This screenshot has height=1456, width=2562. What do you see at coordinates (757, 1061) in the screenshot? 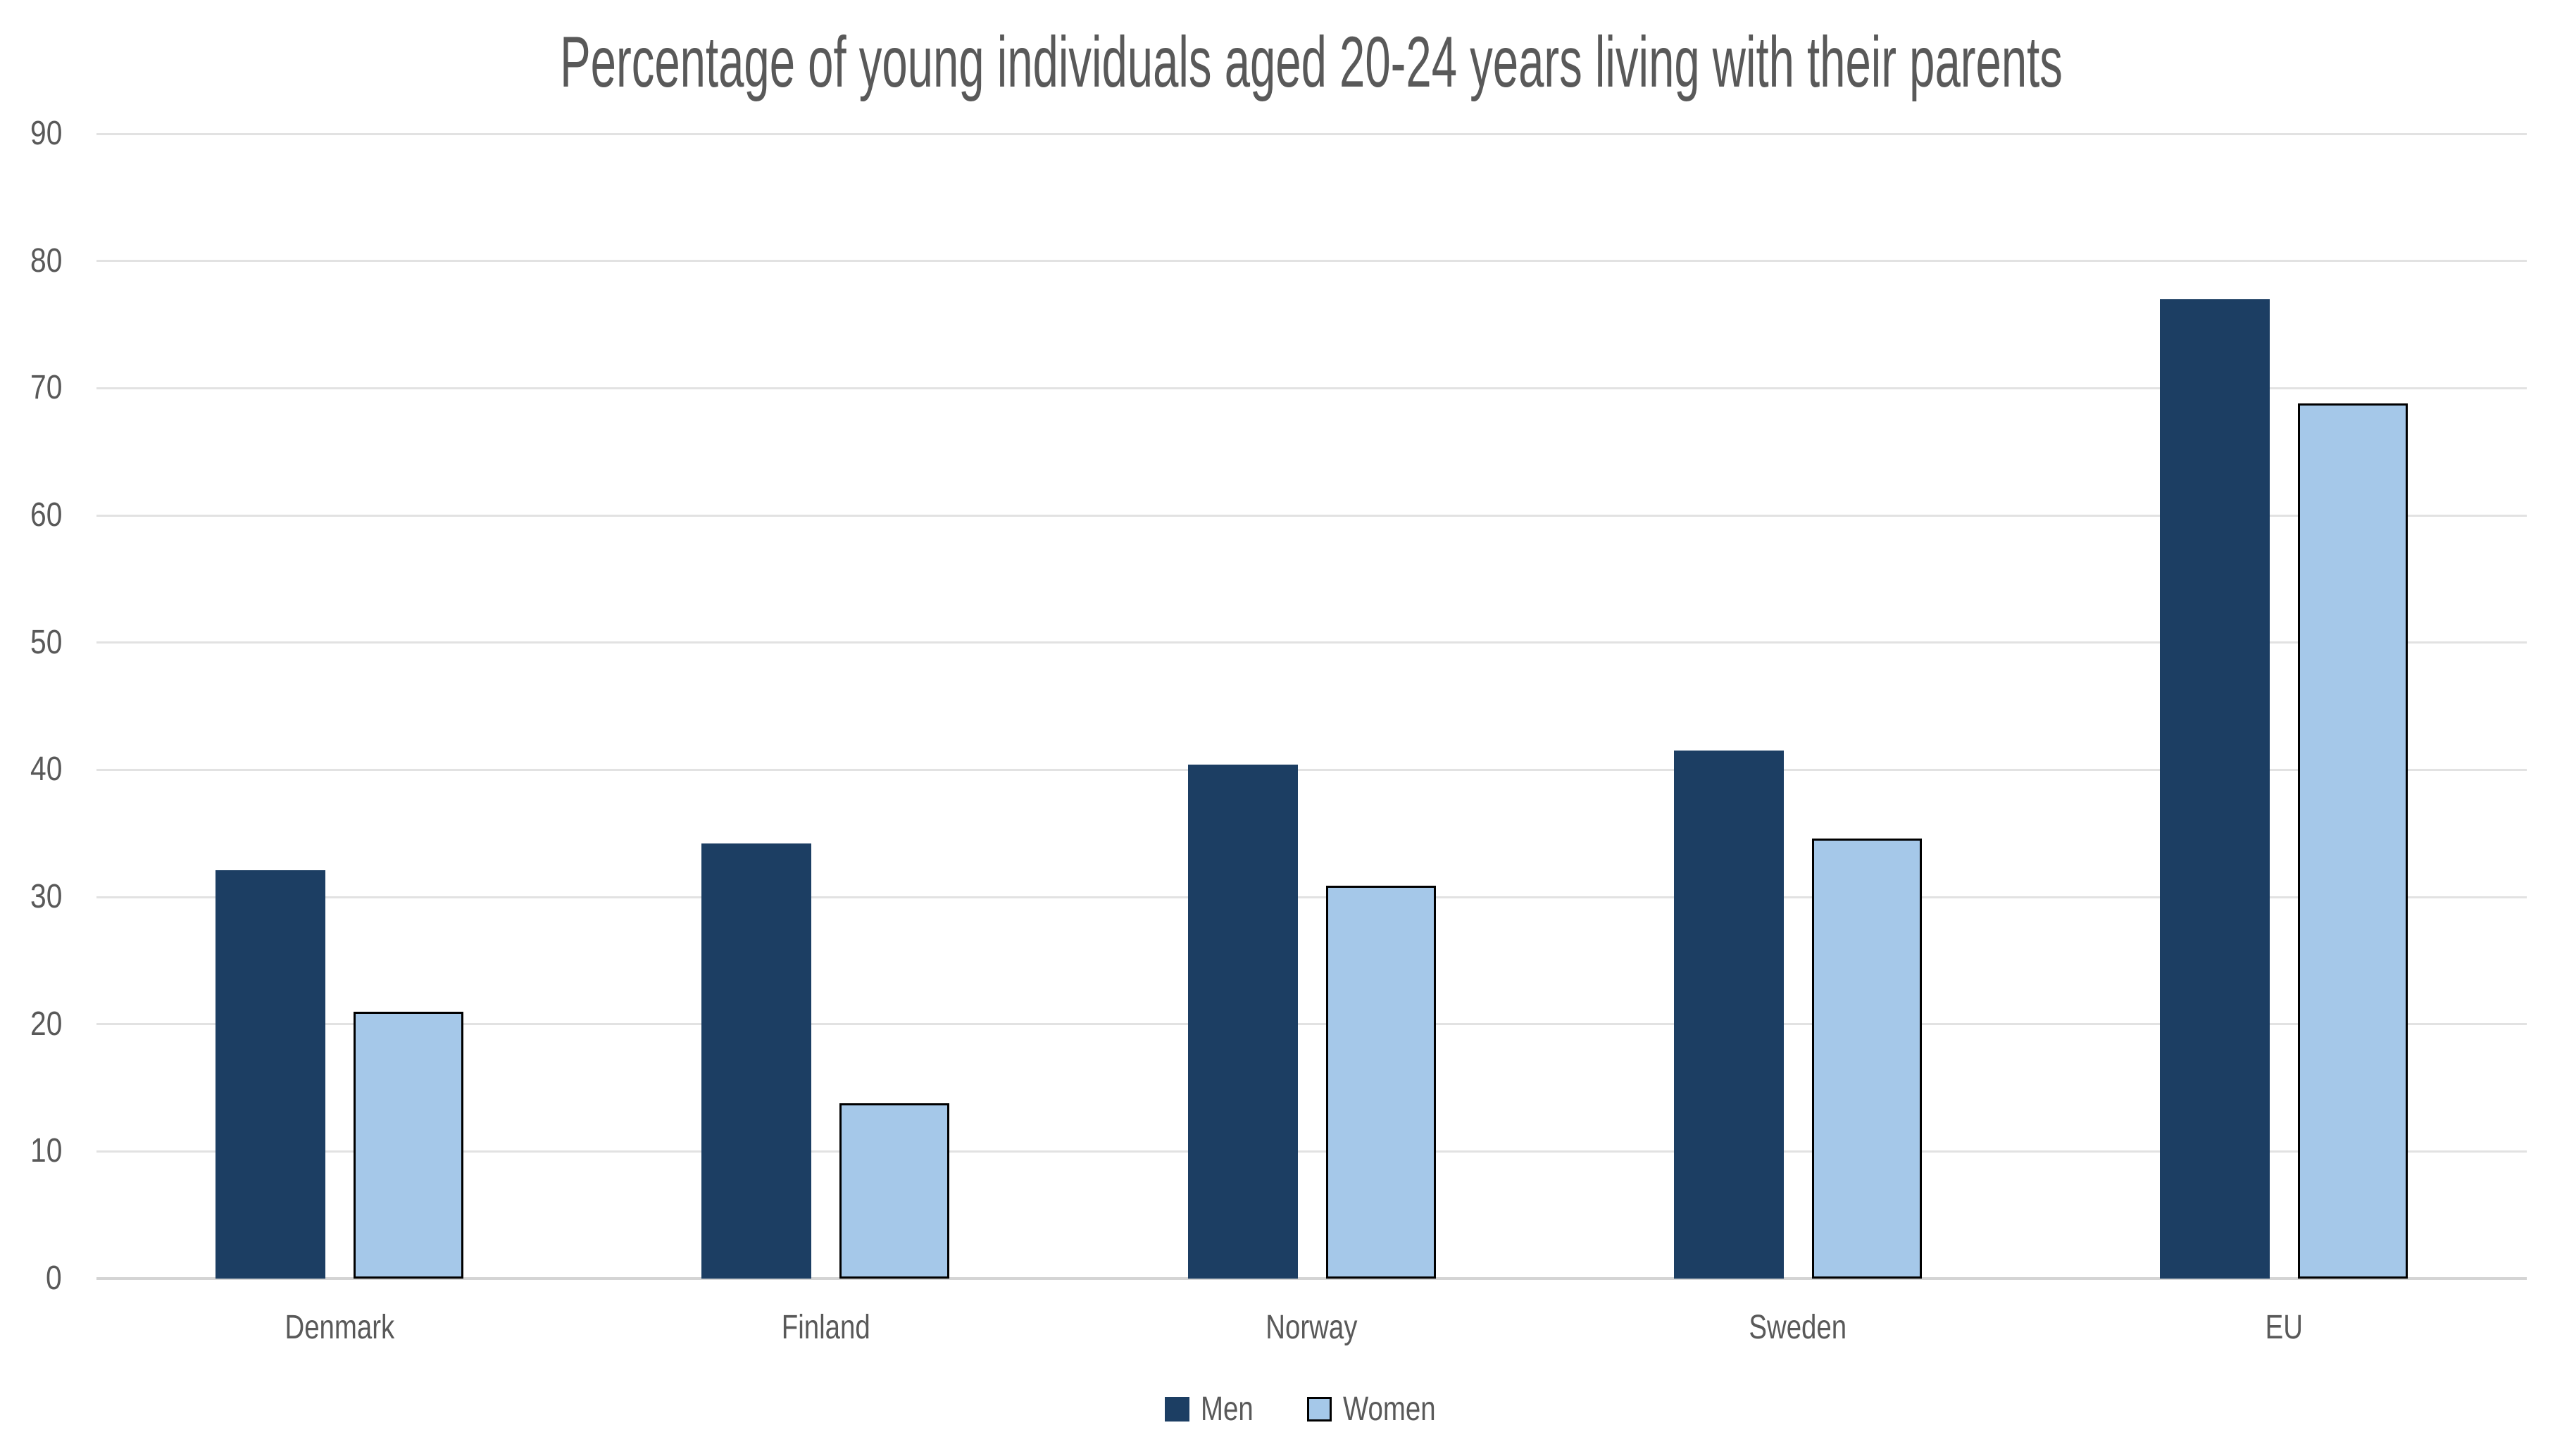
I see `bar-men-finland` at bounding box center [757, 1061].